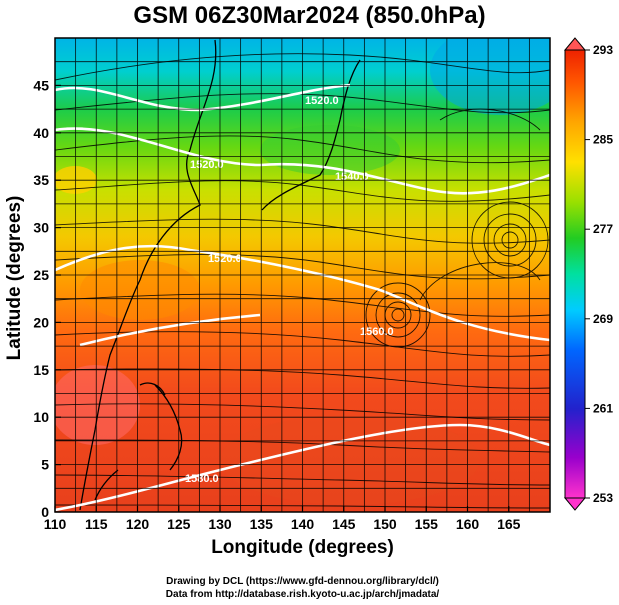 The width and height of the screenshot is (619, 605). Describe the element at coordinates (303, 524) in the screenshot. I see `x-tick-label: 140` at that location.